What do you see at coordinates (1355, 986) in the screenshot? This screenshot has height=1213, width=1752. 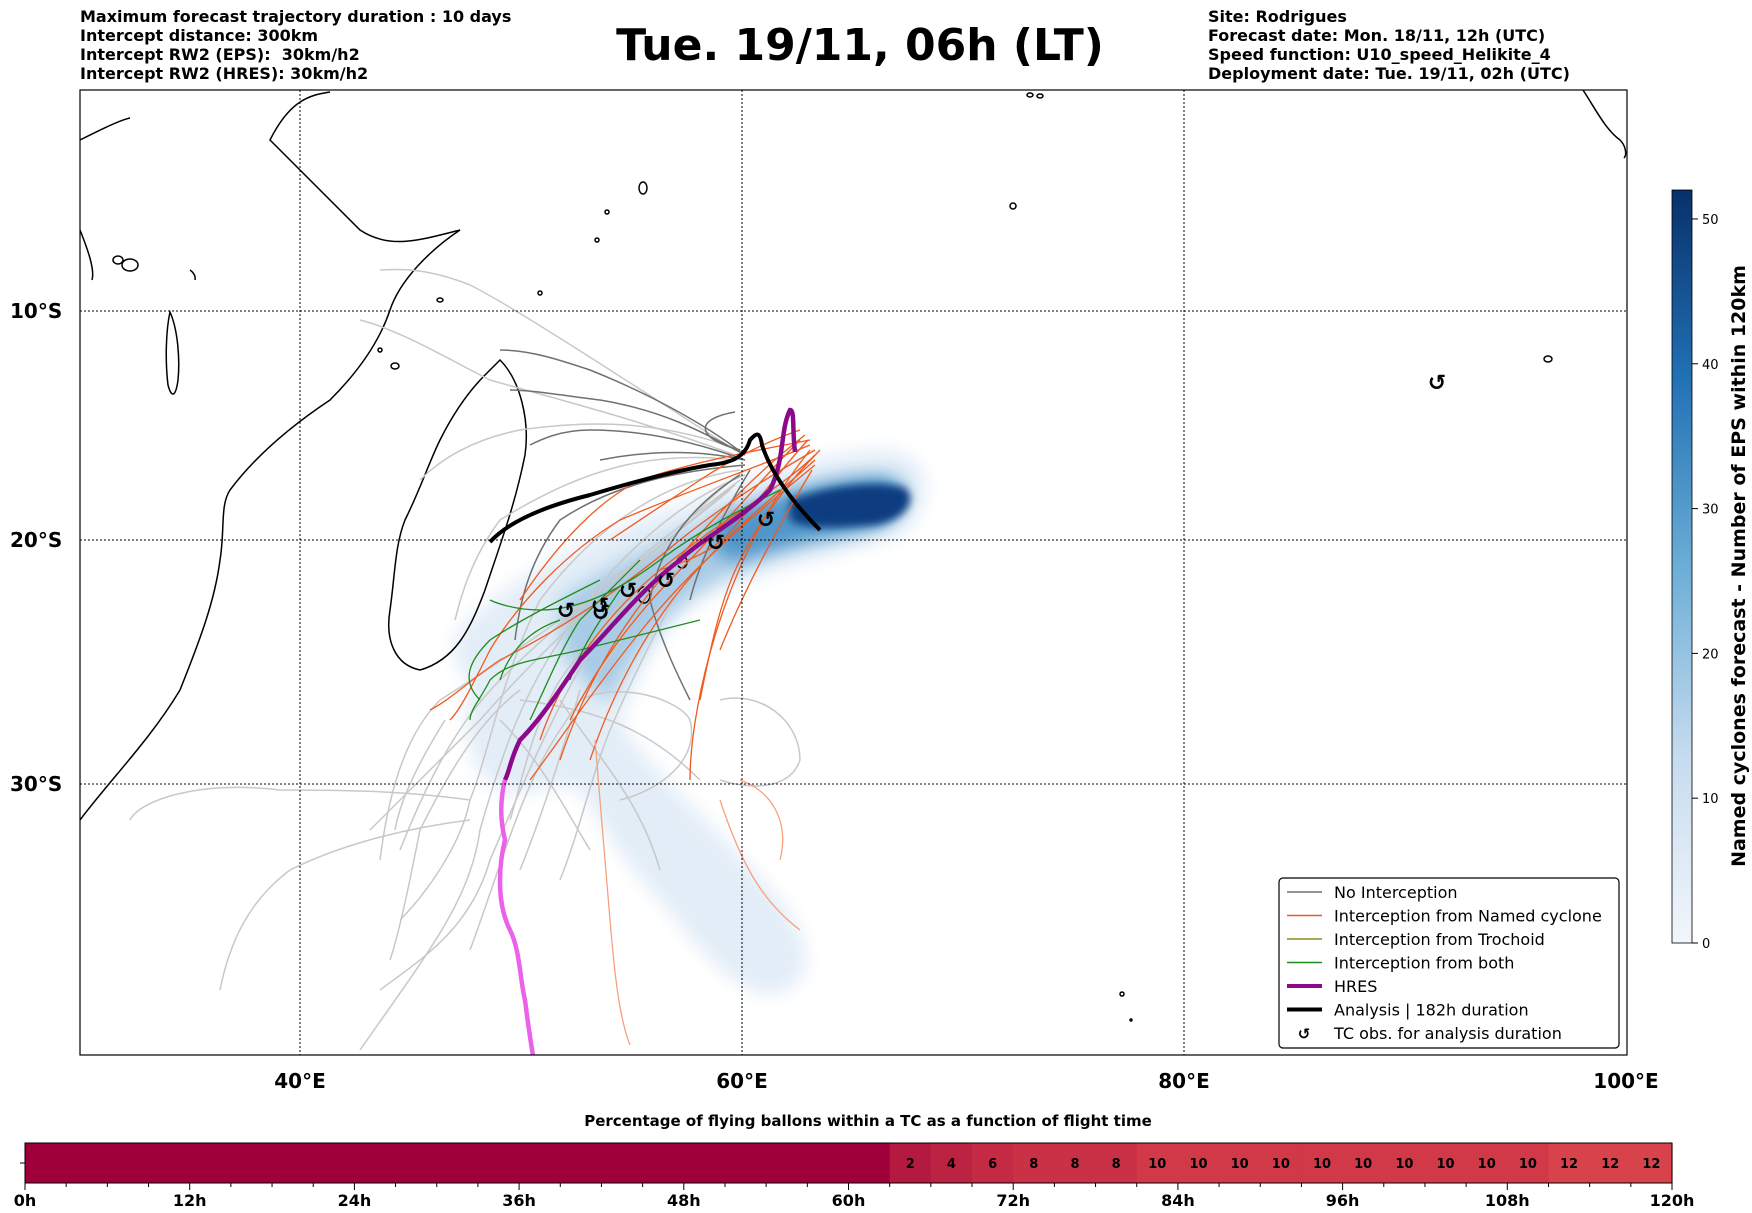 I see `legend-label: HRES` at bounding box center [1355, 986].